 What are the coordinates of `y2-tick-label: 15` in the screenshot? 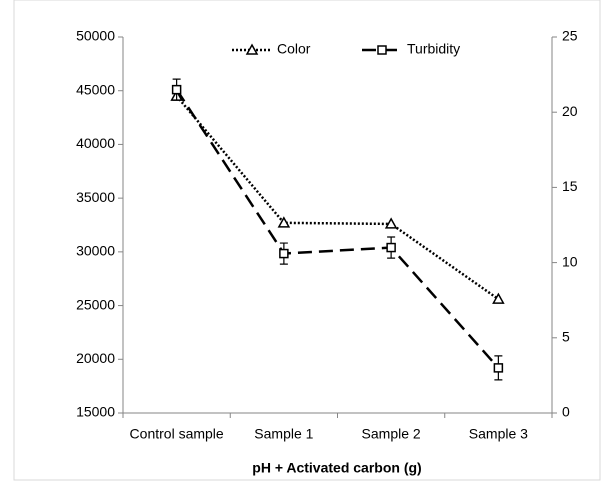 It's located at (570, 186).